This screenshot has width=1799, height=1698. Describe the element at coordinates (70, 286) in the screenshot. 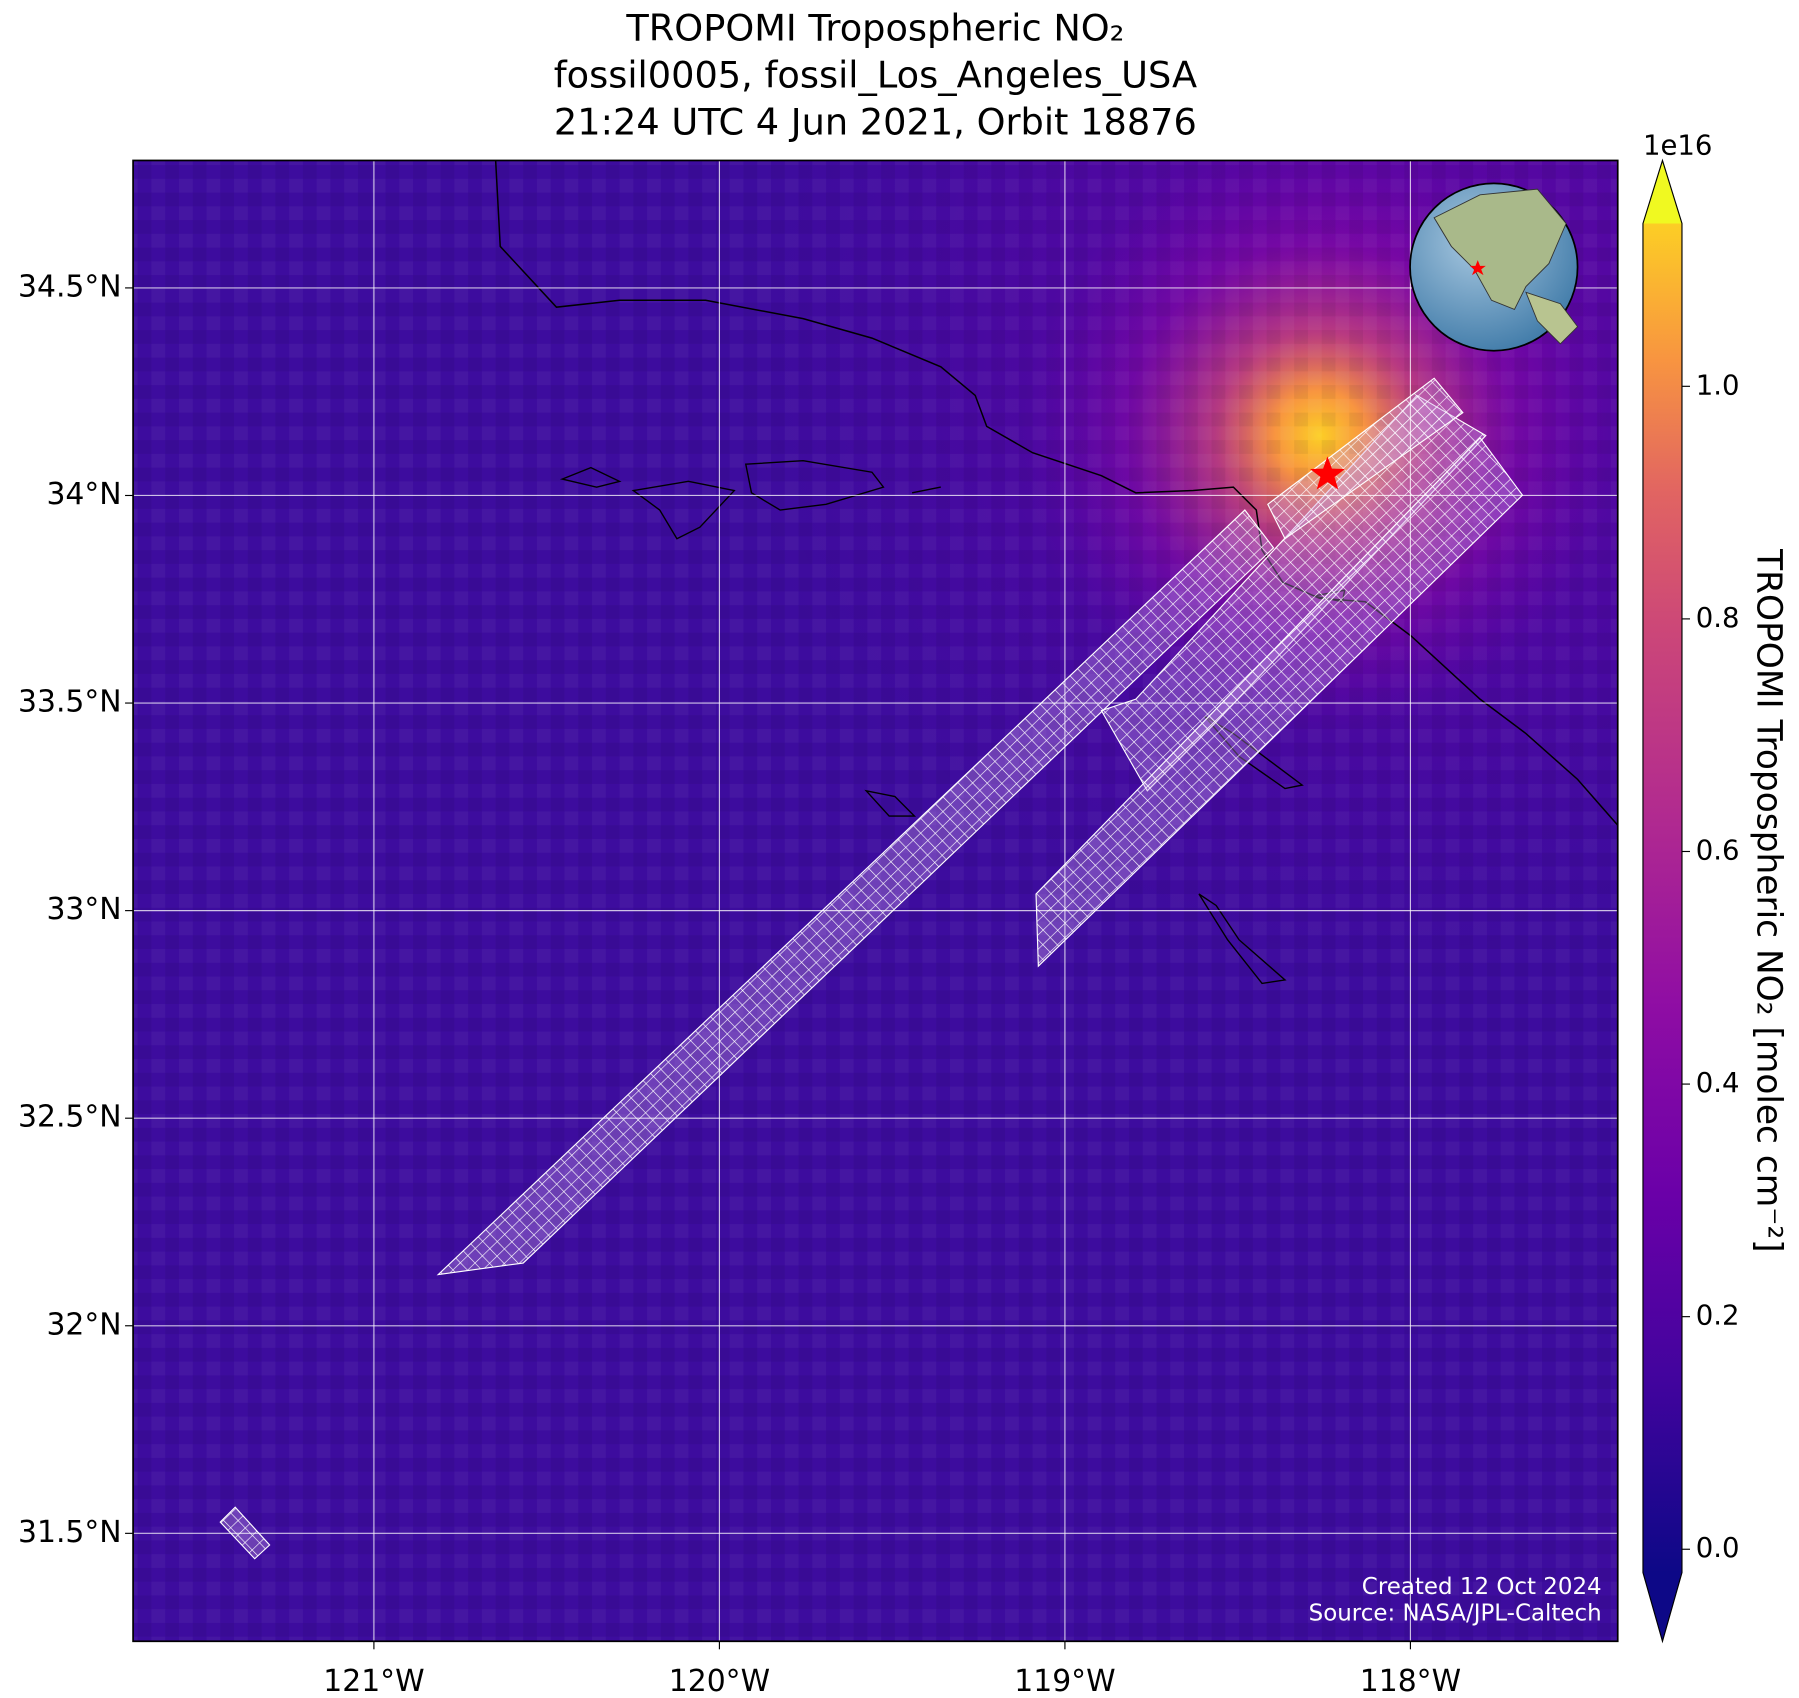

I see `y-tick-label: 34.5°N` at that location.